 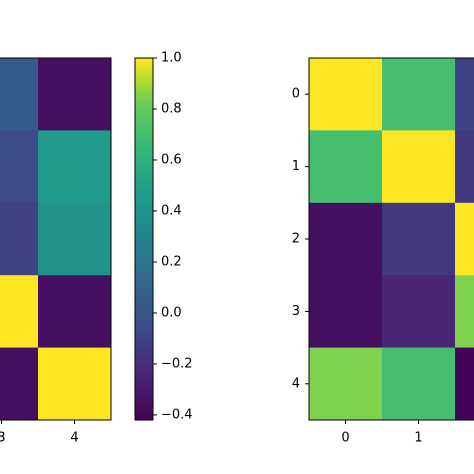 What do you see at coordinates (296, 166) in the screenshot?
I see `y-tick-label: 1` at bounding box center [296, 166].